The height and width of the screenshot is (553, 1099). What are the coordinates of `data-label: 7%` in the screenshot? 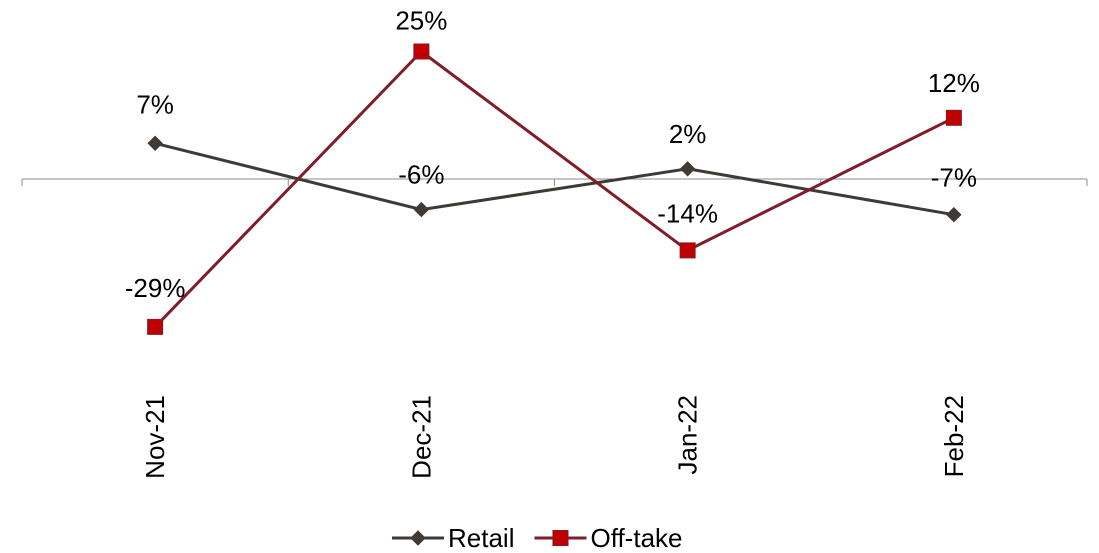 It's located at (155, 104).